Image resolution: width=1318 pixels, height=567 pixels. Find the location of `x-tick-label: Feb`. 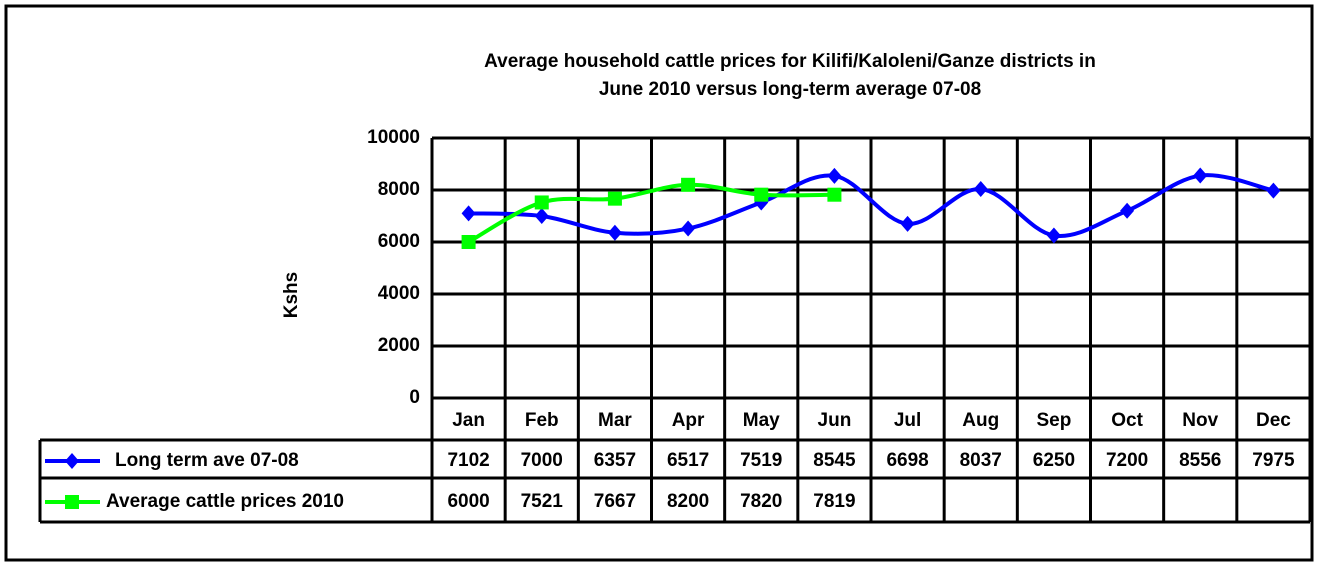

x-tick-label: Feb is located at coordinates (542, 420).